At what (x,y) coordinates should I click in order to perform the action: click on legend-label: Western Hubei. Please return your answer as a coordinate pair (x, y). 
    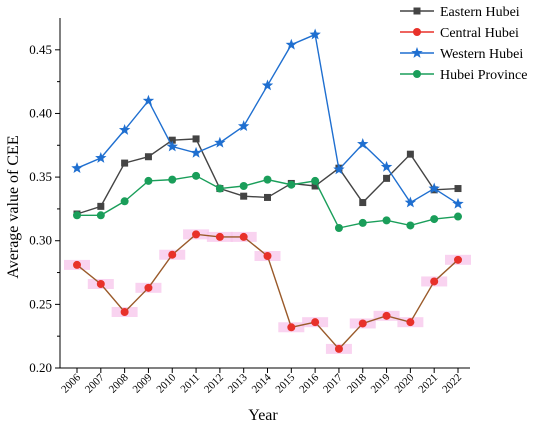
    Looking at the image, I should click on (481, 54).